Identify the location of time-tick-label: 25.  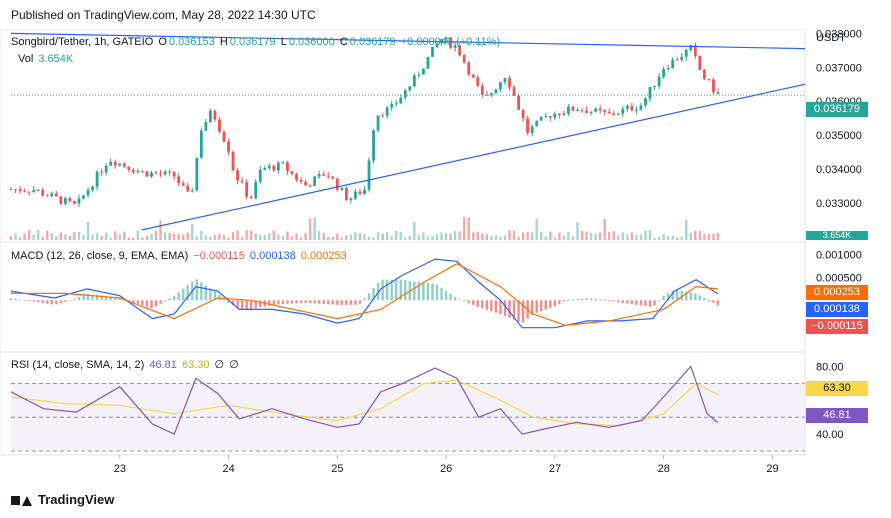
(337, 469).